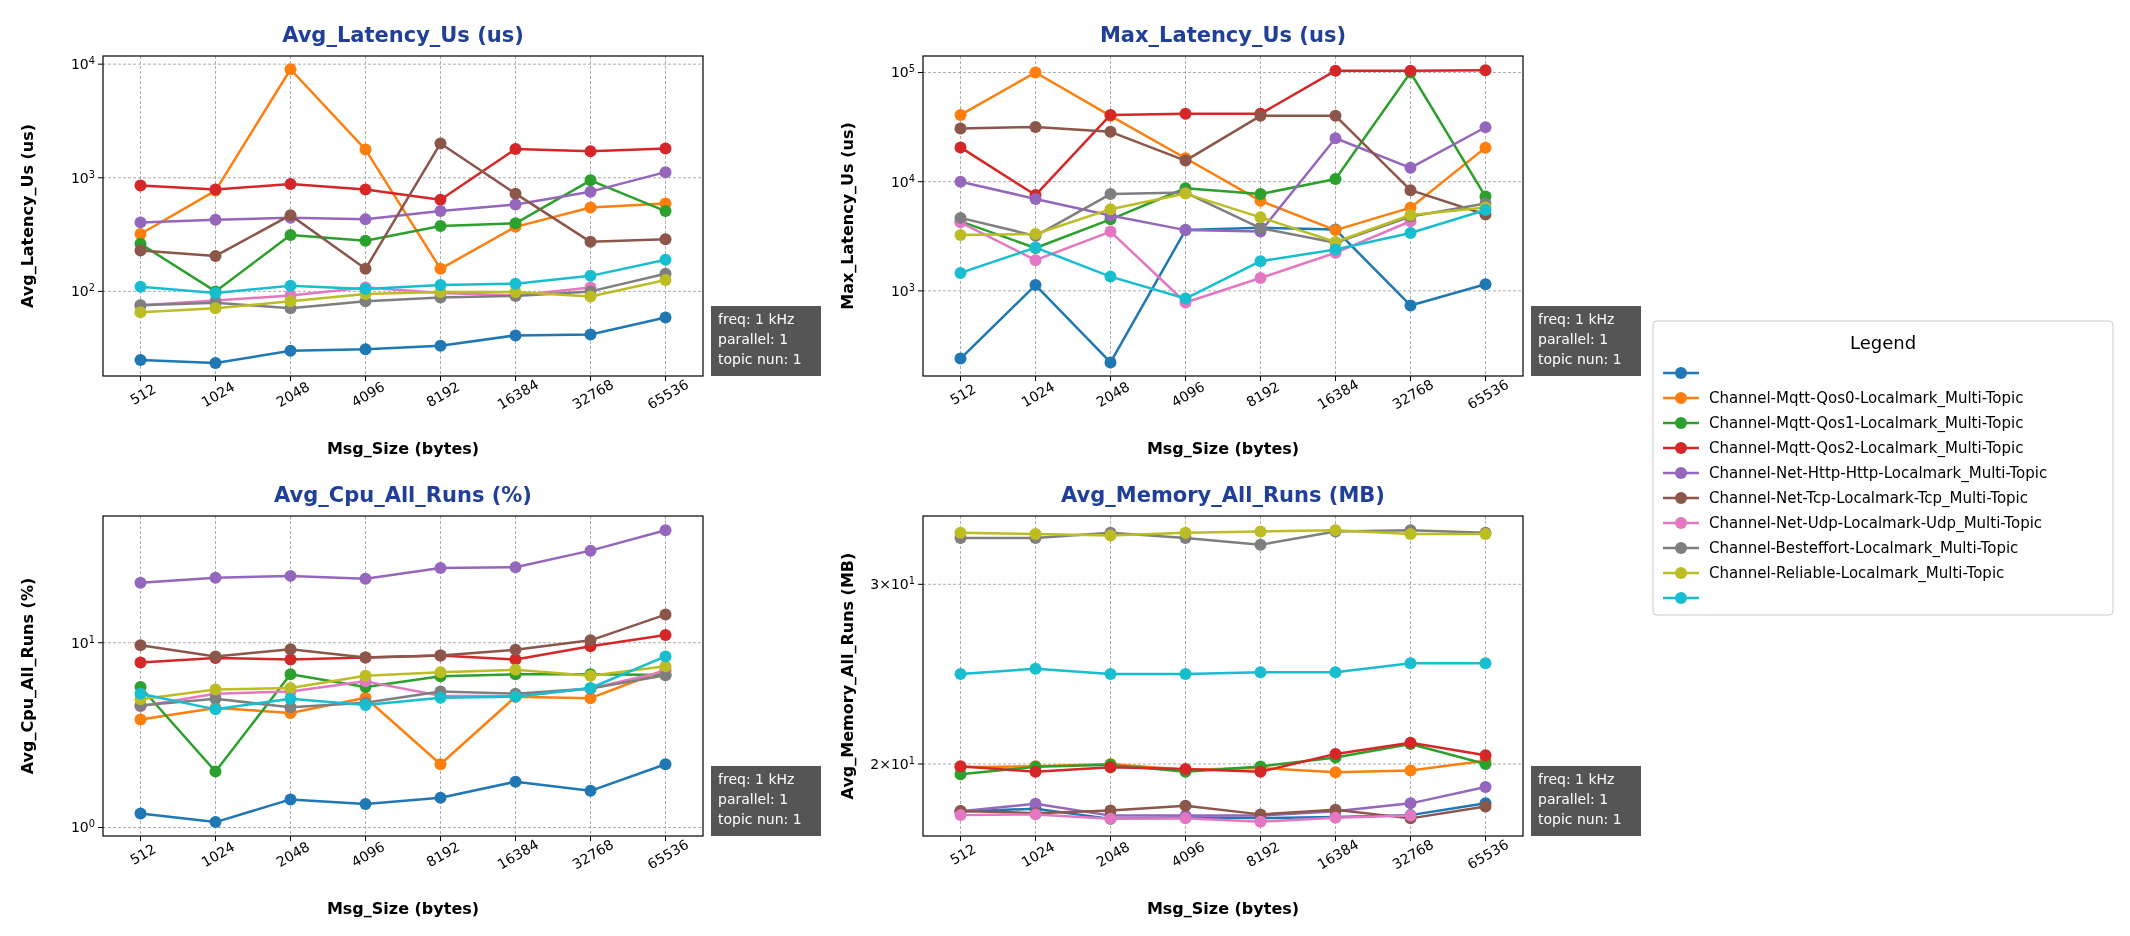 This screenshot has height=936, width=2130. Describe the element at coordinates (892, 763) in the screenshot. I see `y-tick-label: 2×10$^{1}$` at that location.